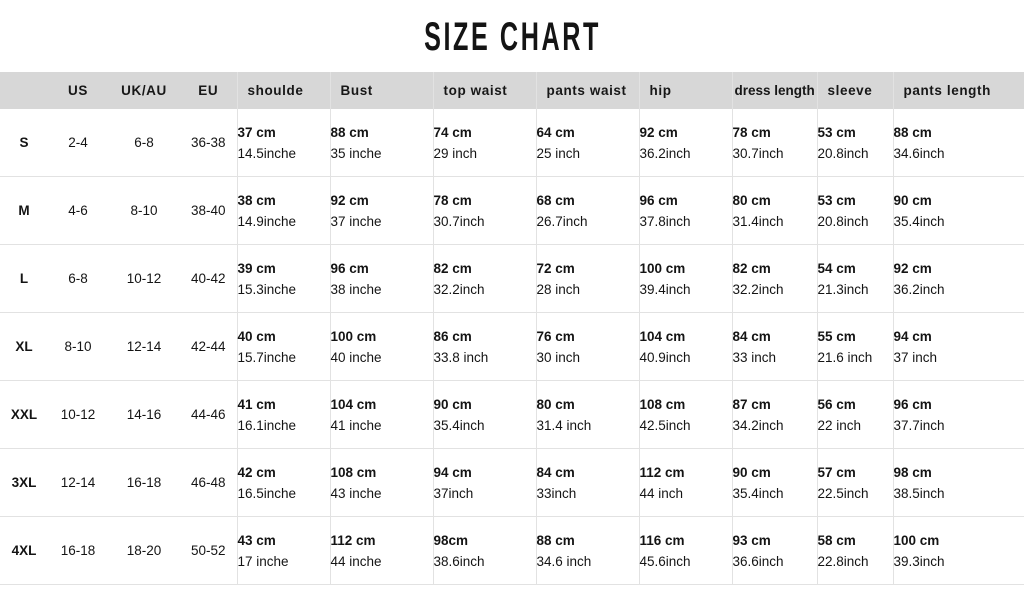 This screenshot has height=611, width=1024. What do you see at coordinates (452, 336) in the screenshot?
I see `top-waist-cm-value: 86 cm` at bounding box center [452, 336].